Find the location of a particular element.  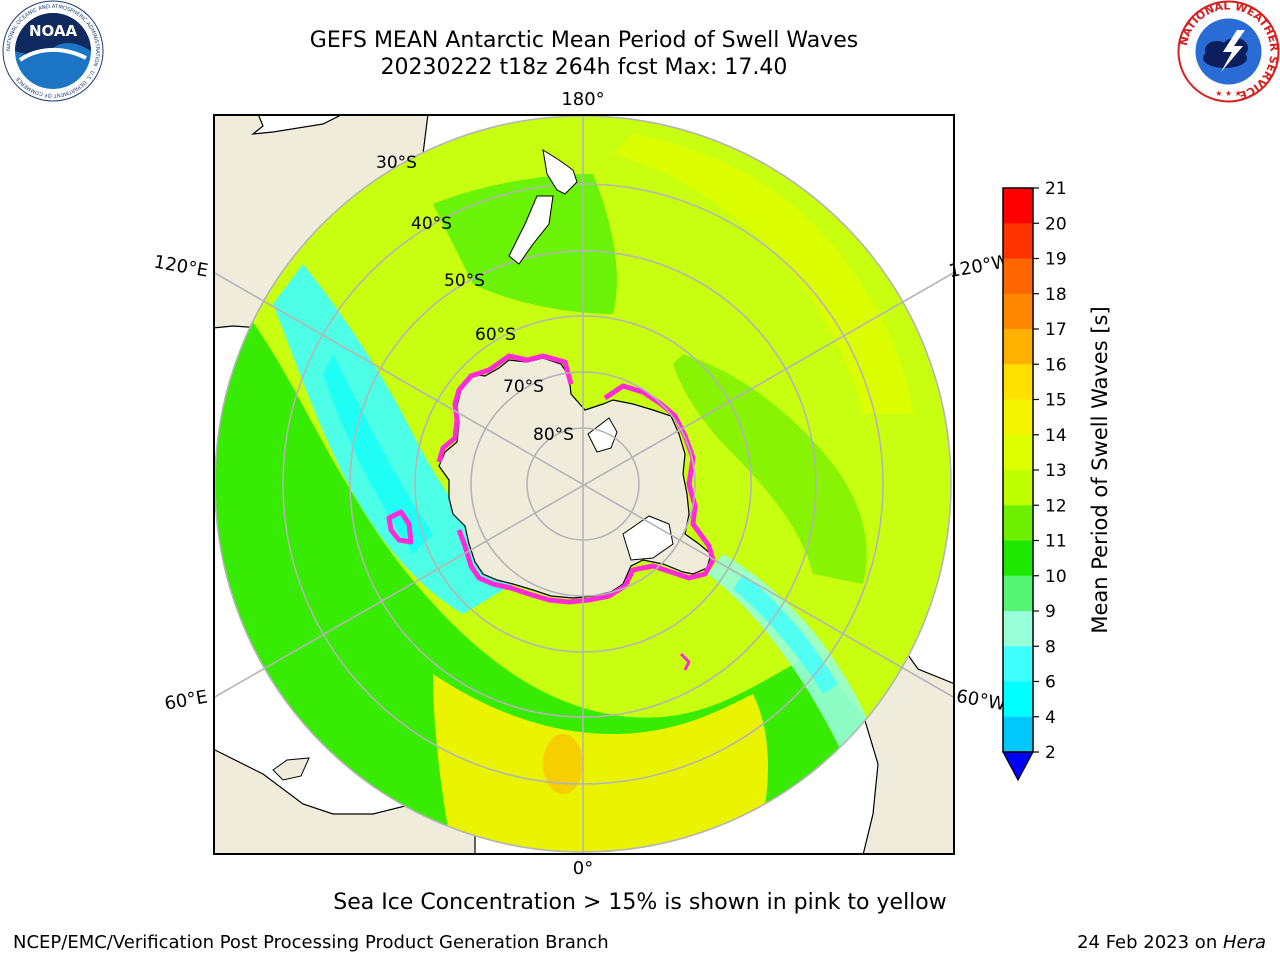

colorbar-ticks: 21 20 19 18 17 16 15 14 13 12 11 10 9 8 6 4 2 is located at coordinates (1050, 471).